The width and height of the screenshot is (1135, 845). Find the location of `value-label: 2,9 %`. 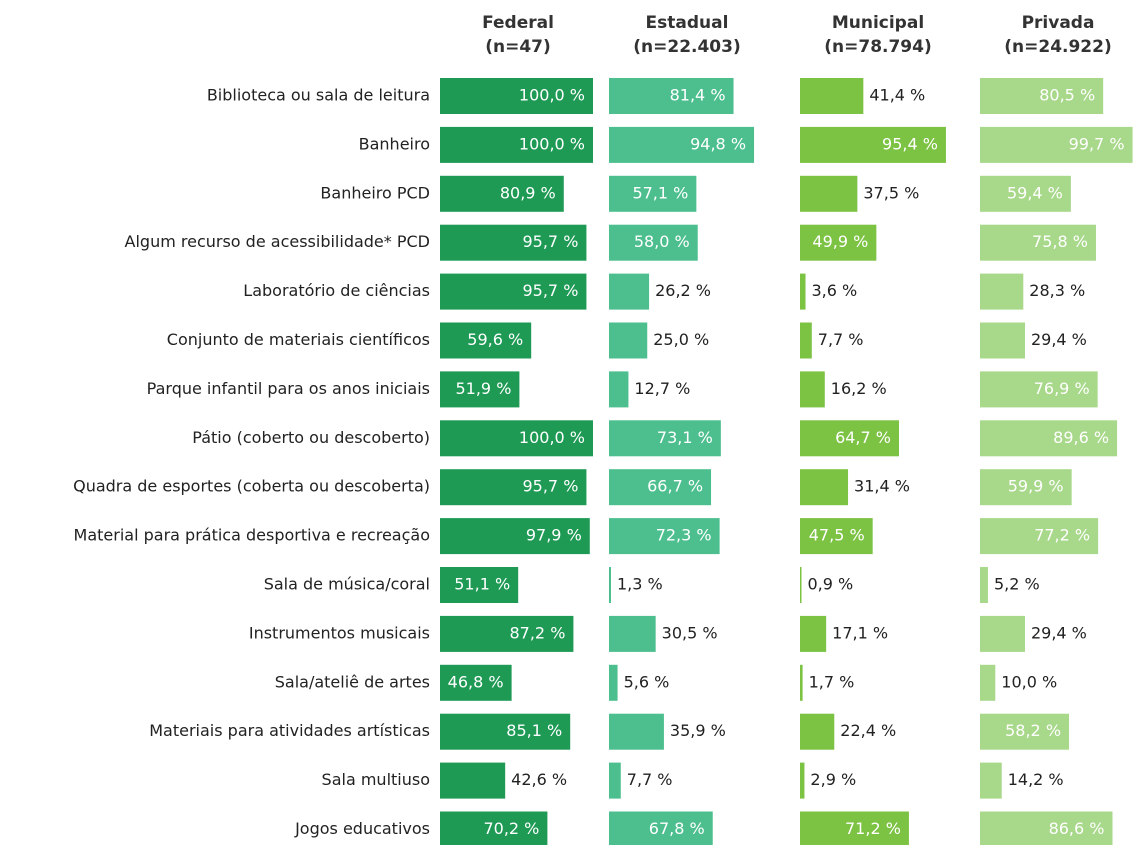

value-label: 2,9 % is located at coordinates (833, 779).